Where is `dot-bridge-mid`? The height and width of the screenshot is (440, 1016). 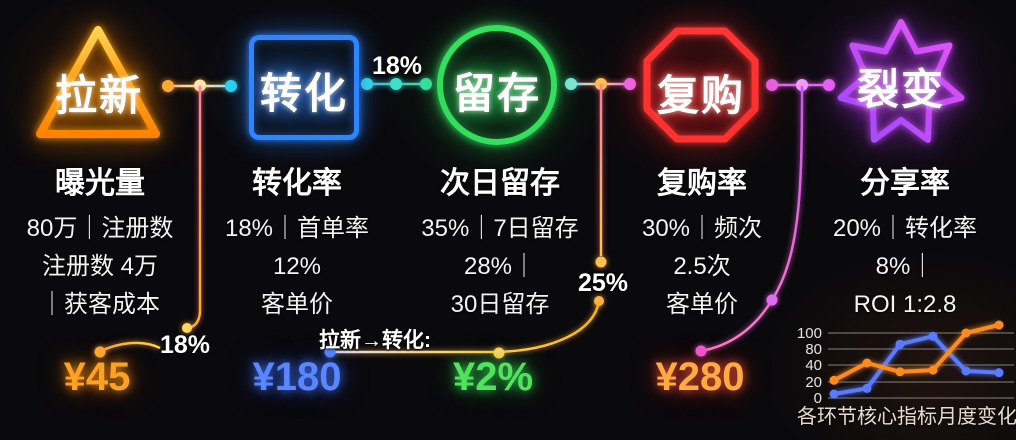
dot-bridge-mid is located at coordinates (499, 353).